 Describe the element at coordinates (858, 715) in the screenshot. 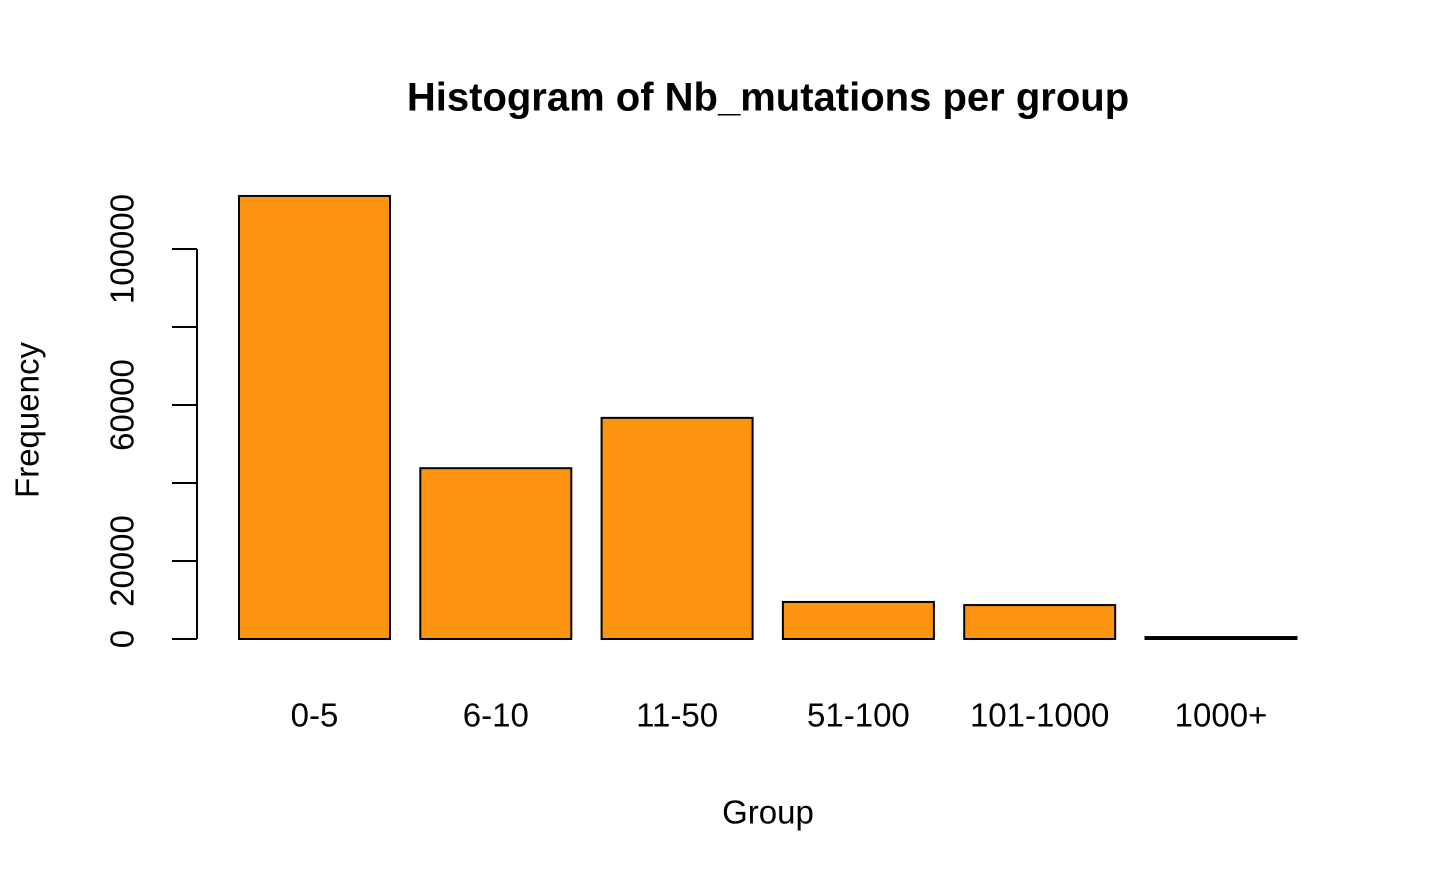

I see `x-tick-label: 51-100` at that location.